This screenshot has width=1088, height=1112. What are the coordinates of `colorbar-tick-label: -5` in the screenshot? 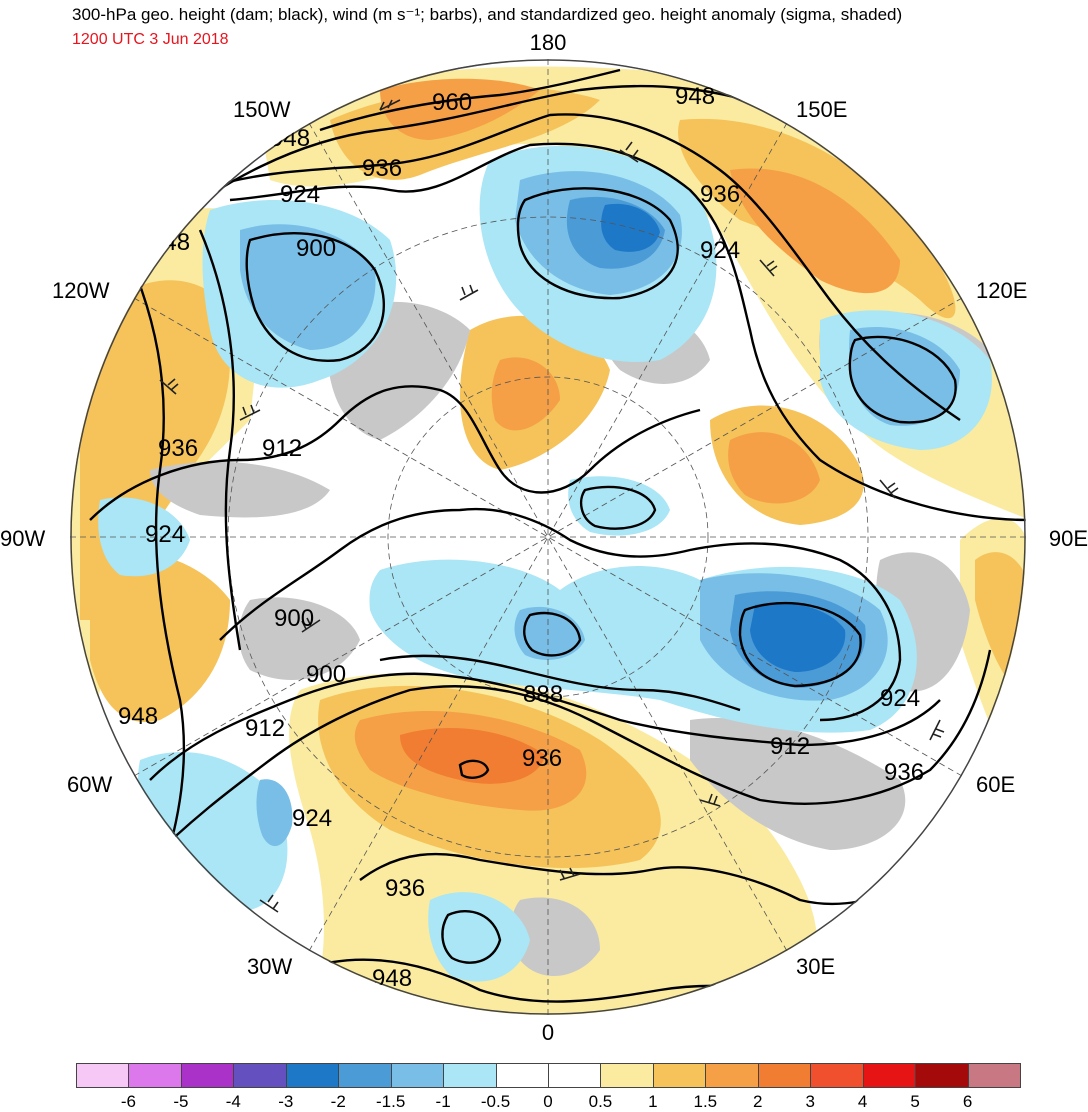 It's located at (181, 1101).